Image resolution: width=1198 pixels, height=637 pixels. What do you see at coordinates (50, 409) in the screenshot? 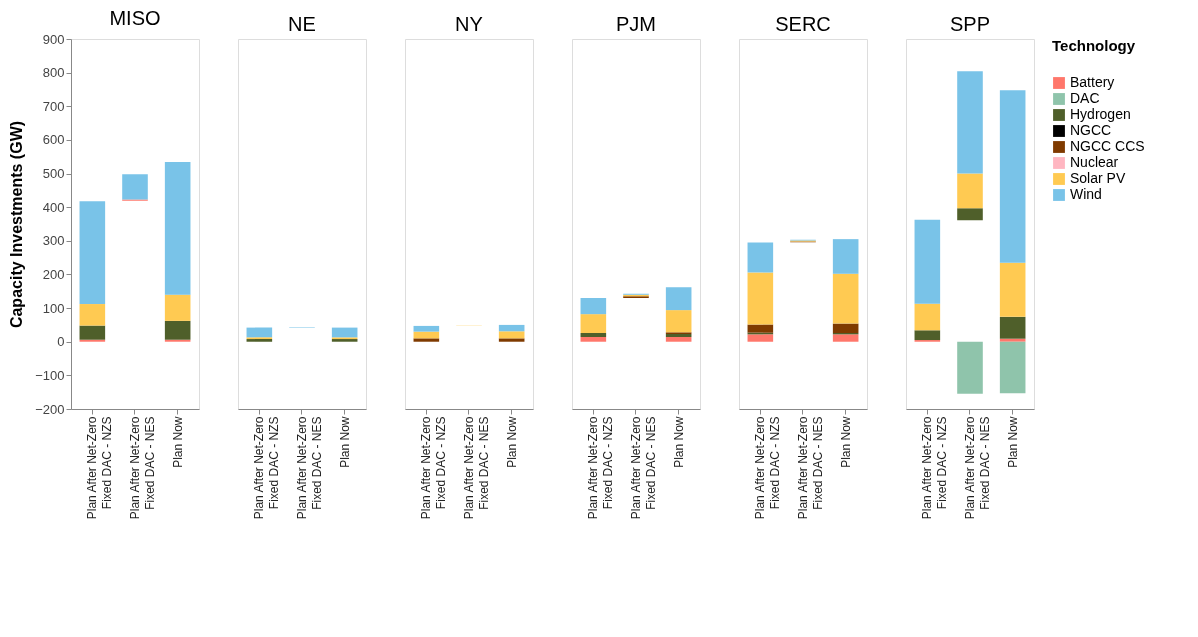
I see `y-tick-label: −200` at bounding box center [50, 409].